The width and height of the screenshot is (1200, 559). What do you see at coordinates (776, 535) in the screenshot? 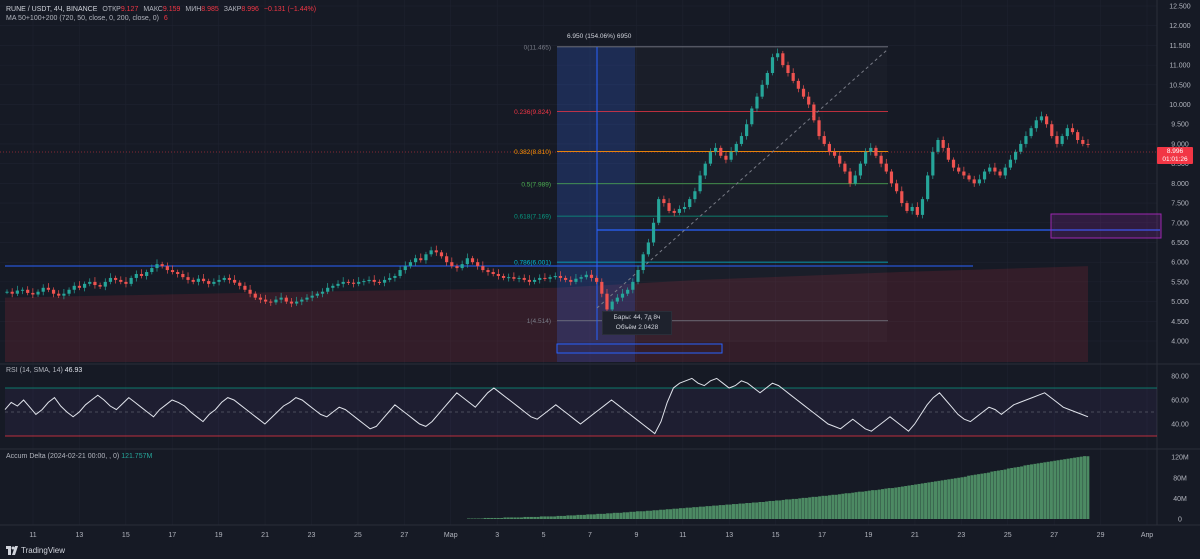
I see `time-tick-label: 15` at bounding box center [776, 535].